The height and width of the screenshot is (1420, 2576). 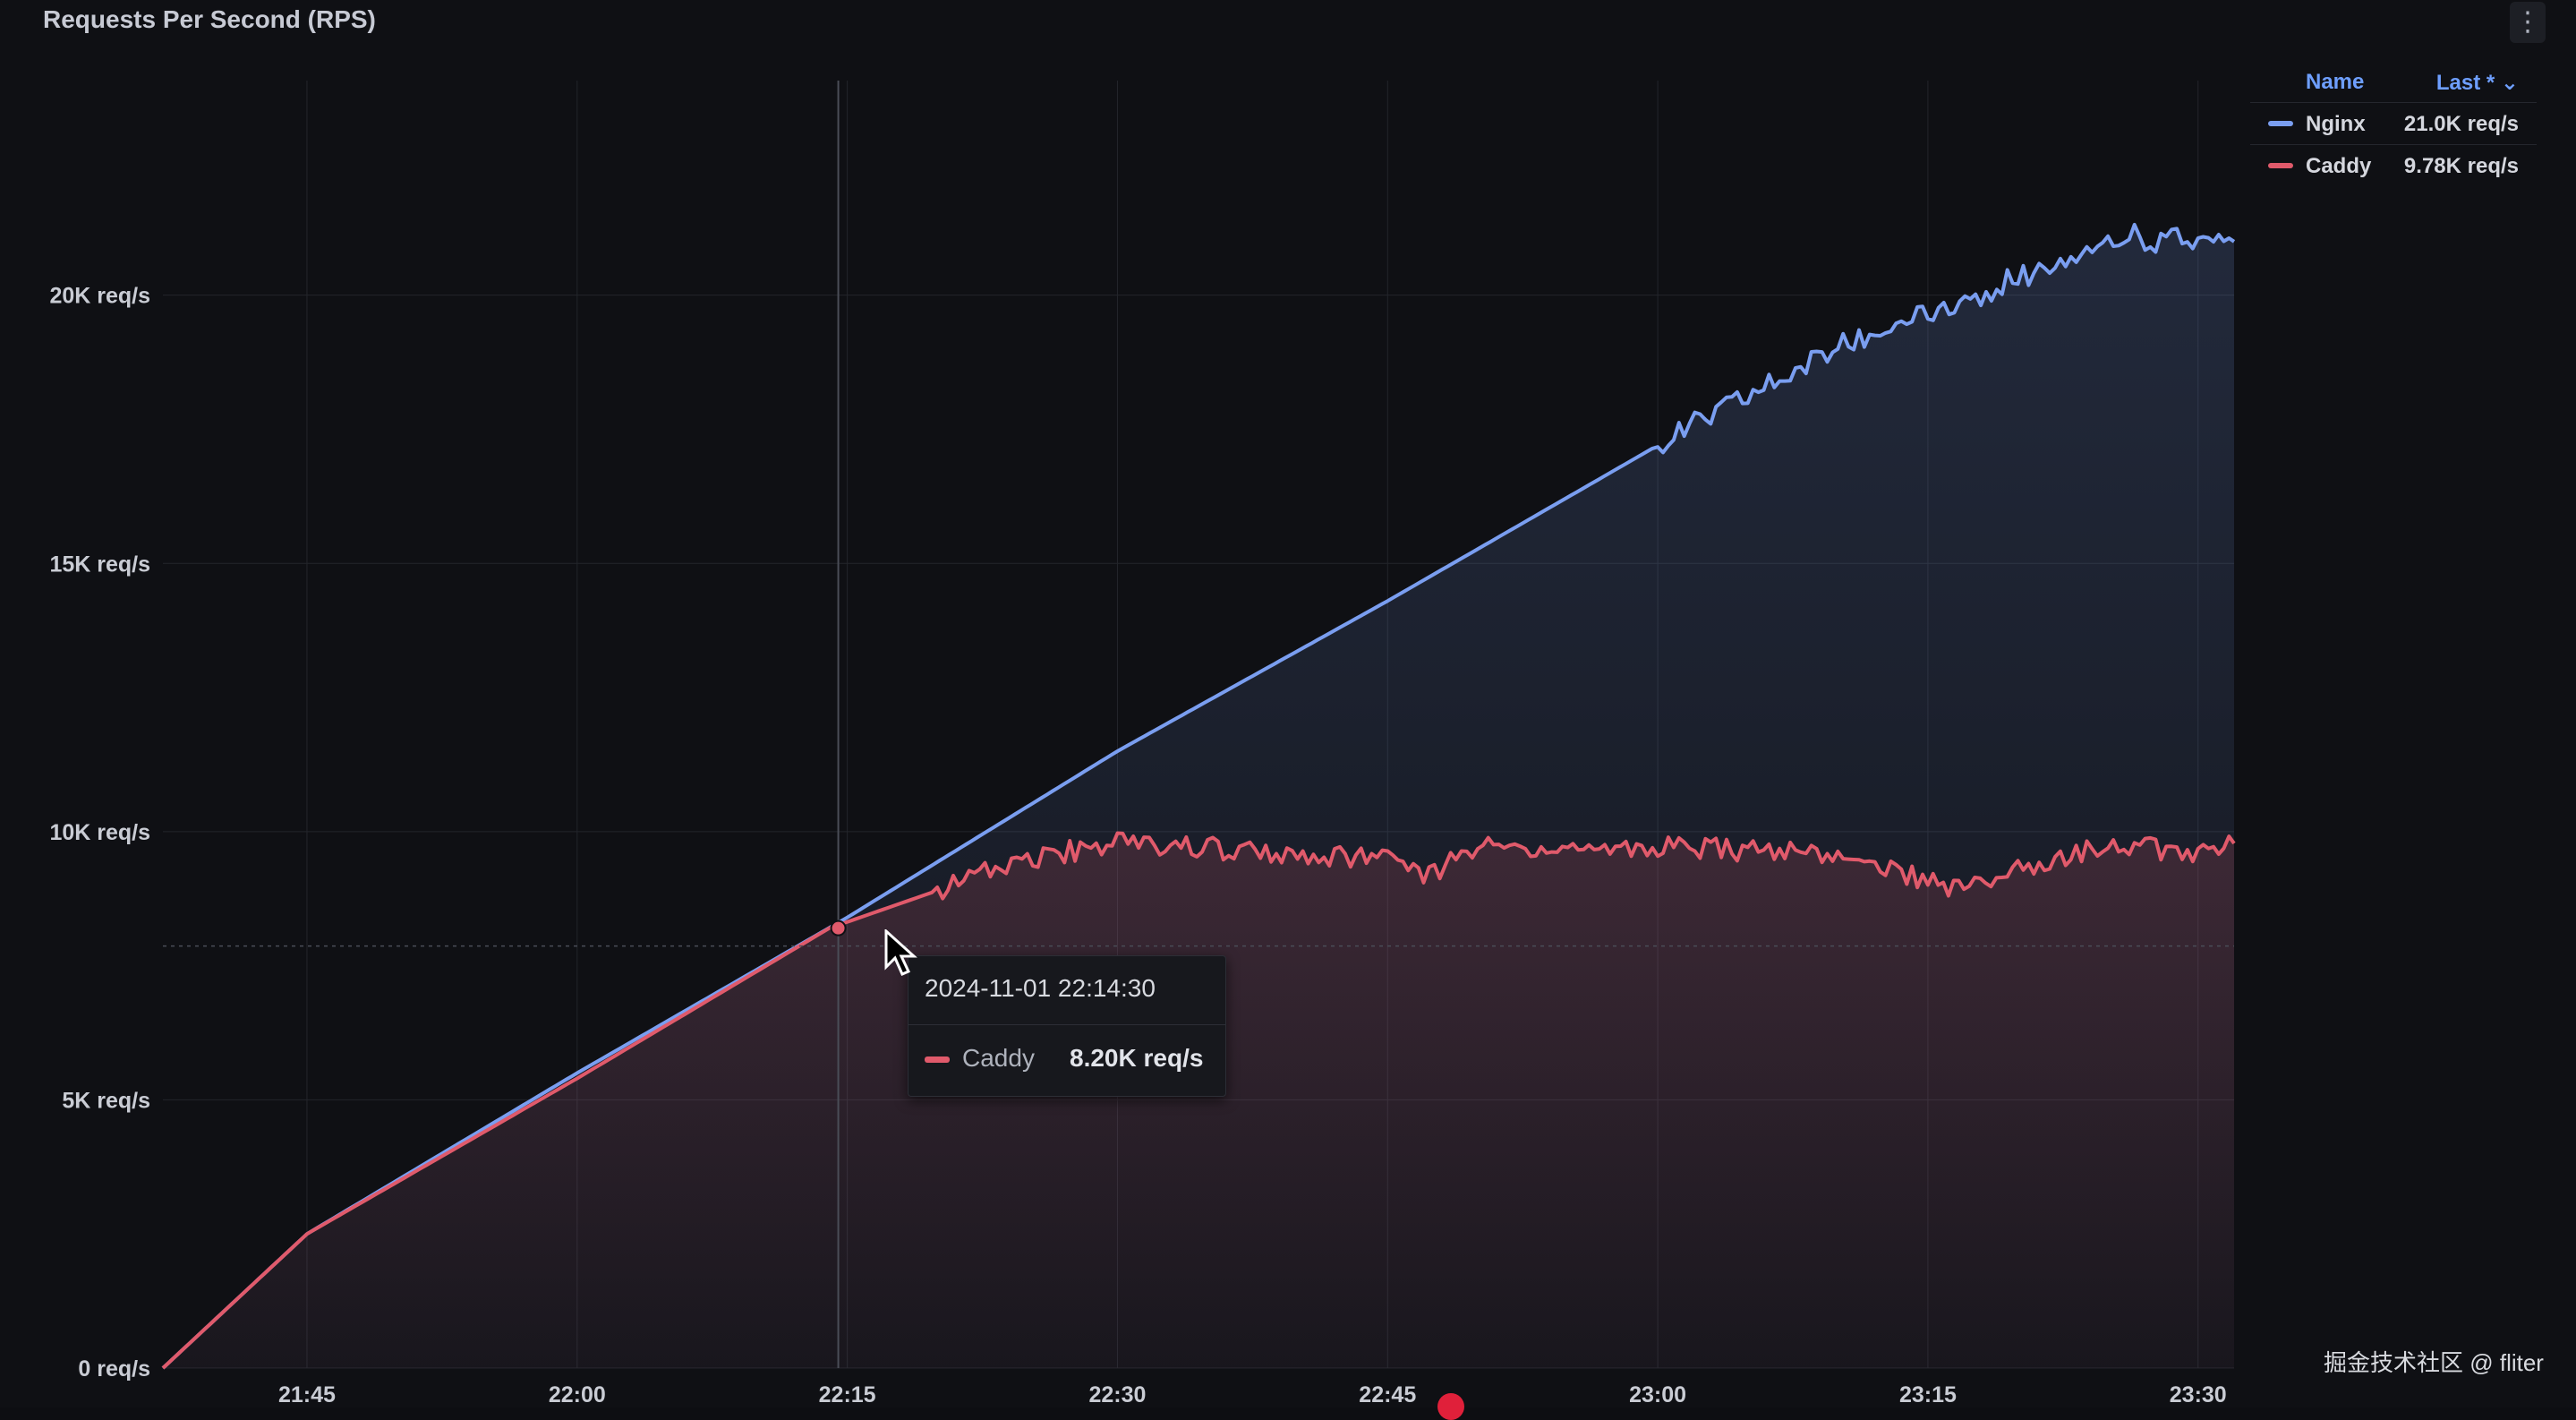 What do you see at coordinates (1040, 988) in the screenshot?
I see `tooltip-time: 2024-11-01 22:14:30` at bounding box center [1040, 988].